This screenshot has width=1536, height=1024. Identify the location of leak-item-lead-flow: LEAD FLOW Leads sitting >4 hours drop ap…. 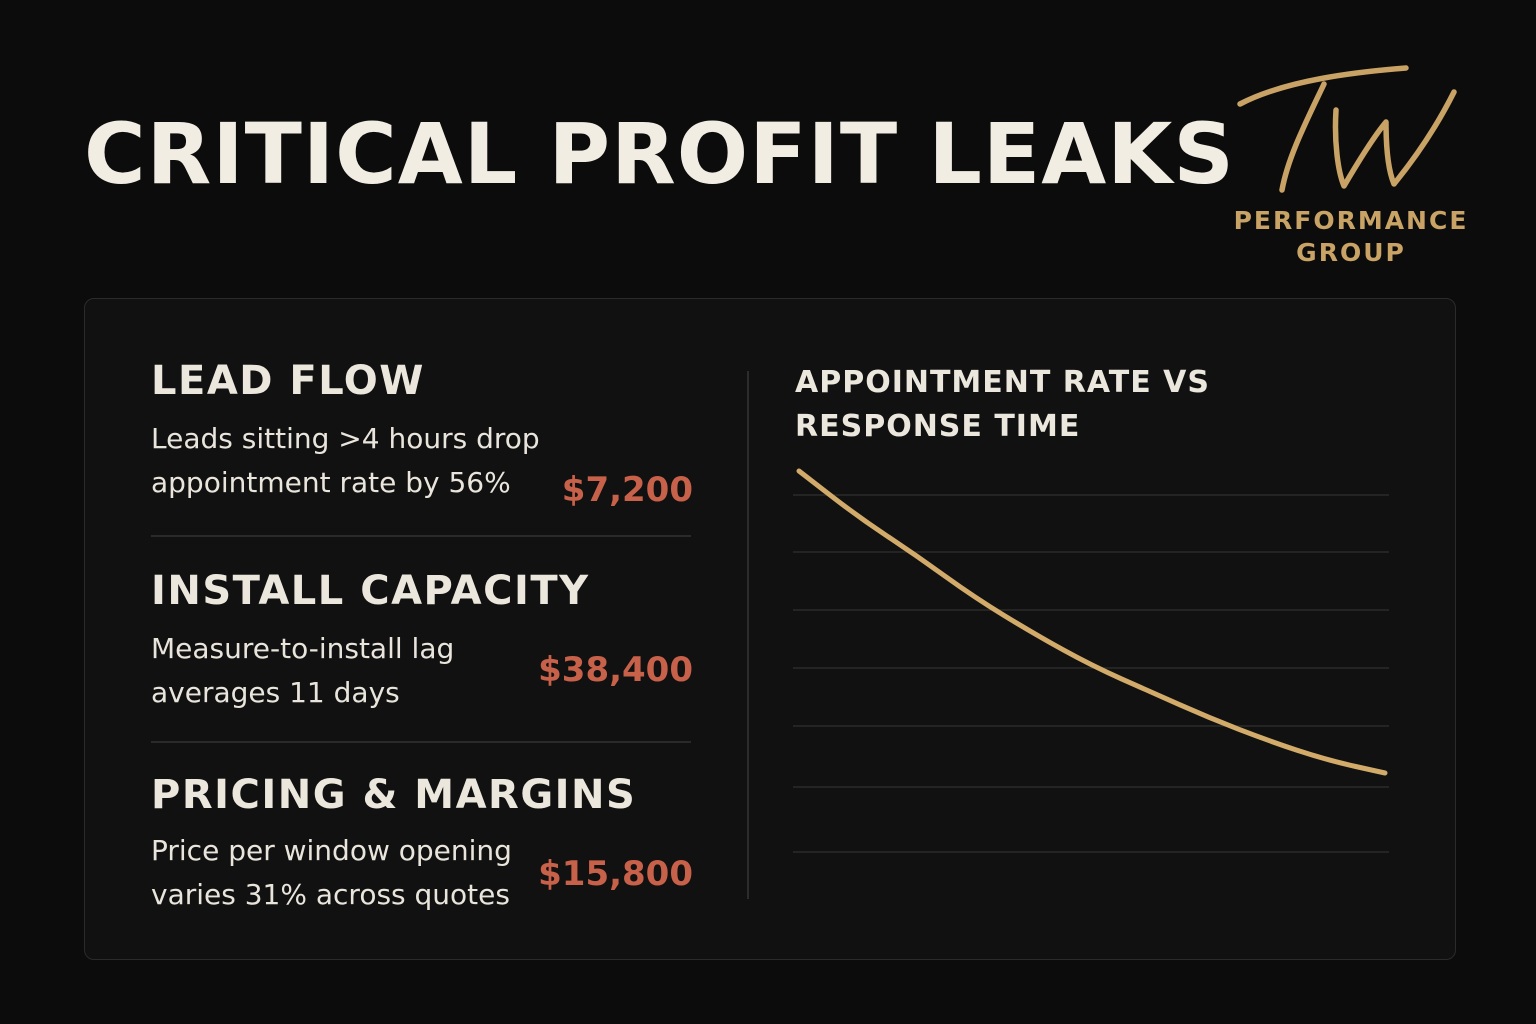
(422, 432).